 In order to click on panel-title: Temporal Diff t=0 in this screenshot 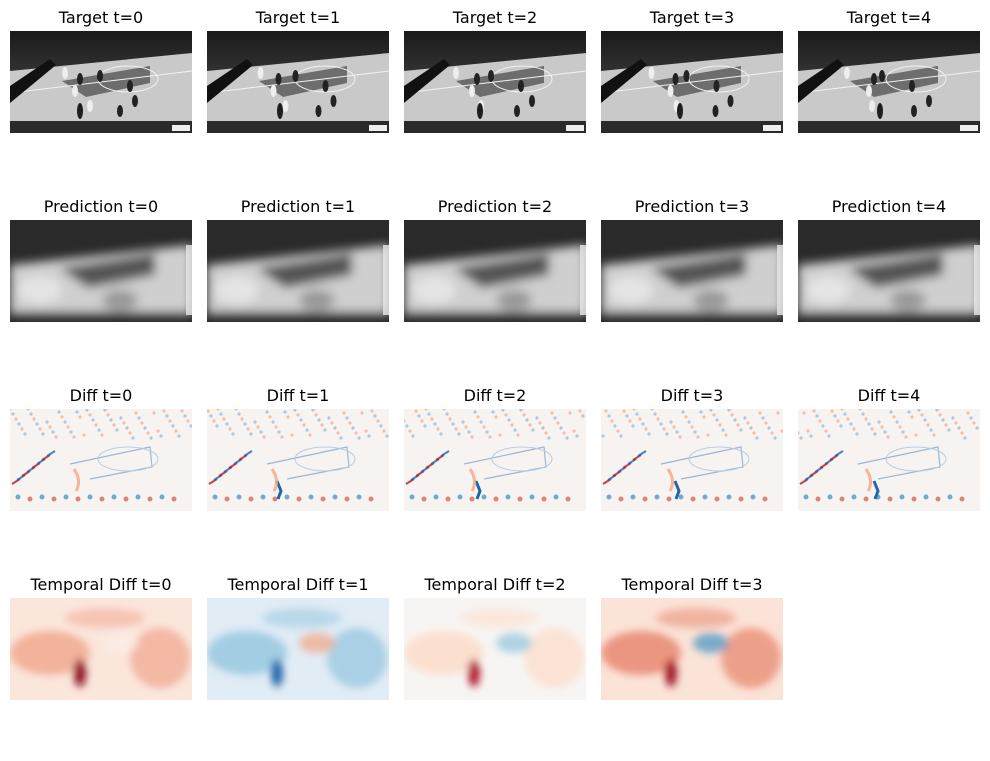, I will do `click(101, 584)`.